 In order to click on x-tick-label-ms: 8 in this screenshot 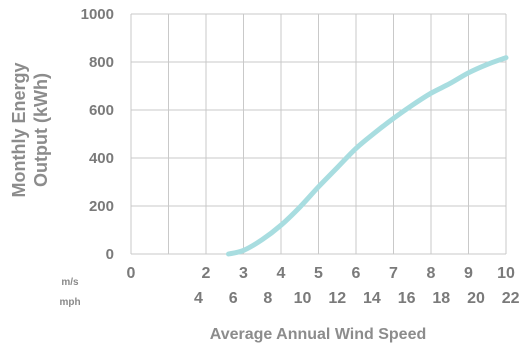, I will do `click(431, 273)`.